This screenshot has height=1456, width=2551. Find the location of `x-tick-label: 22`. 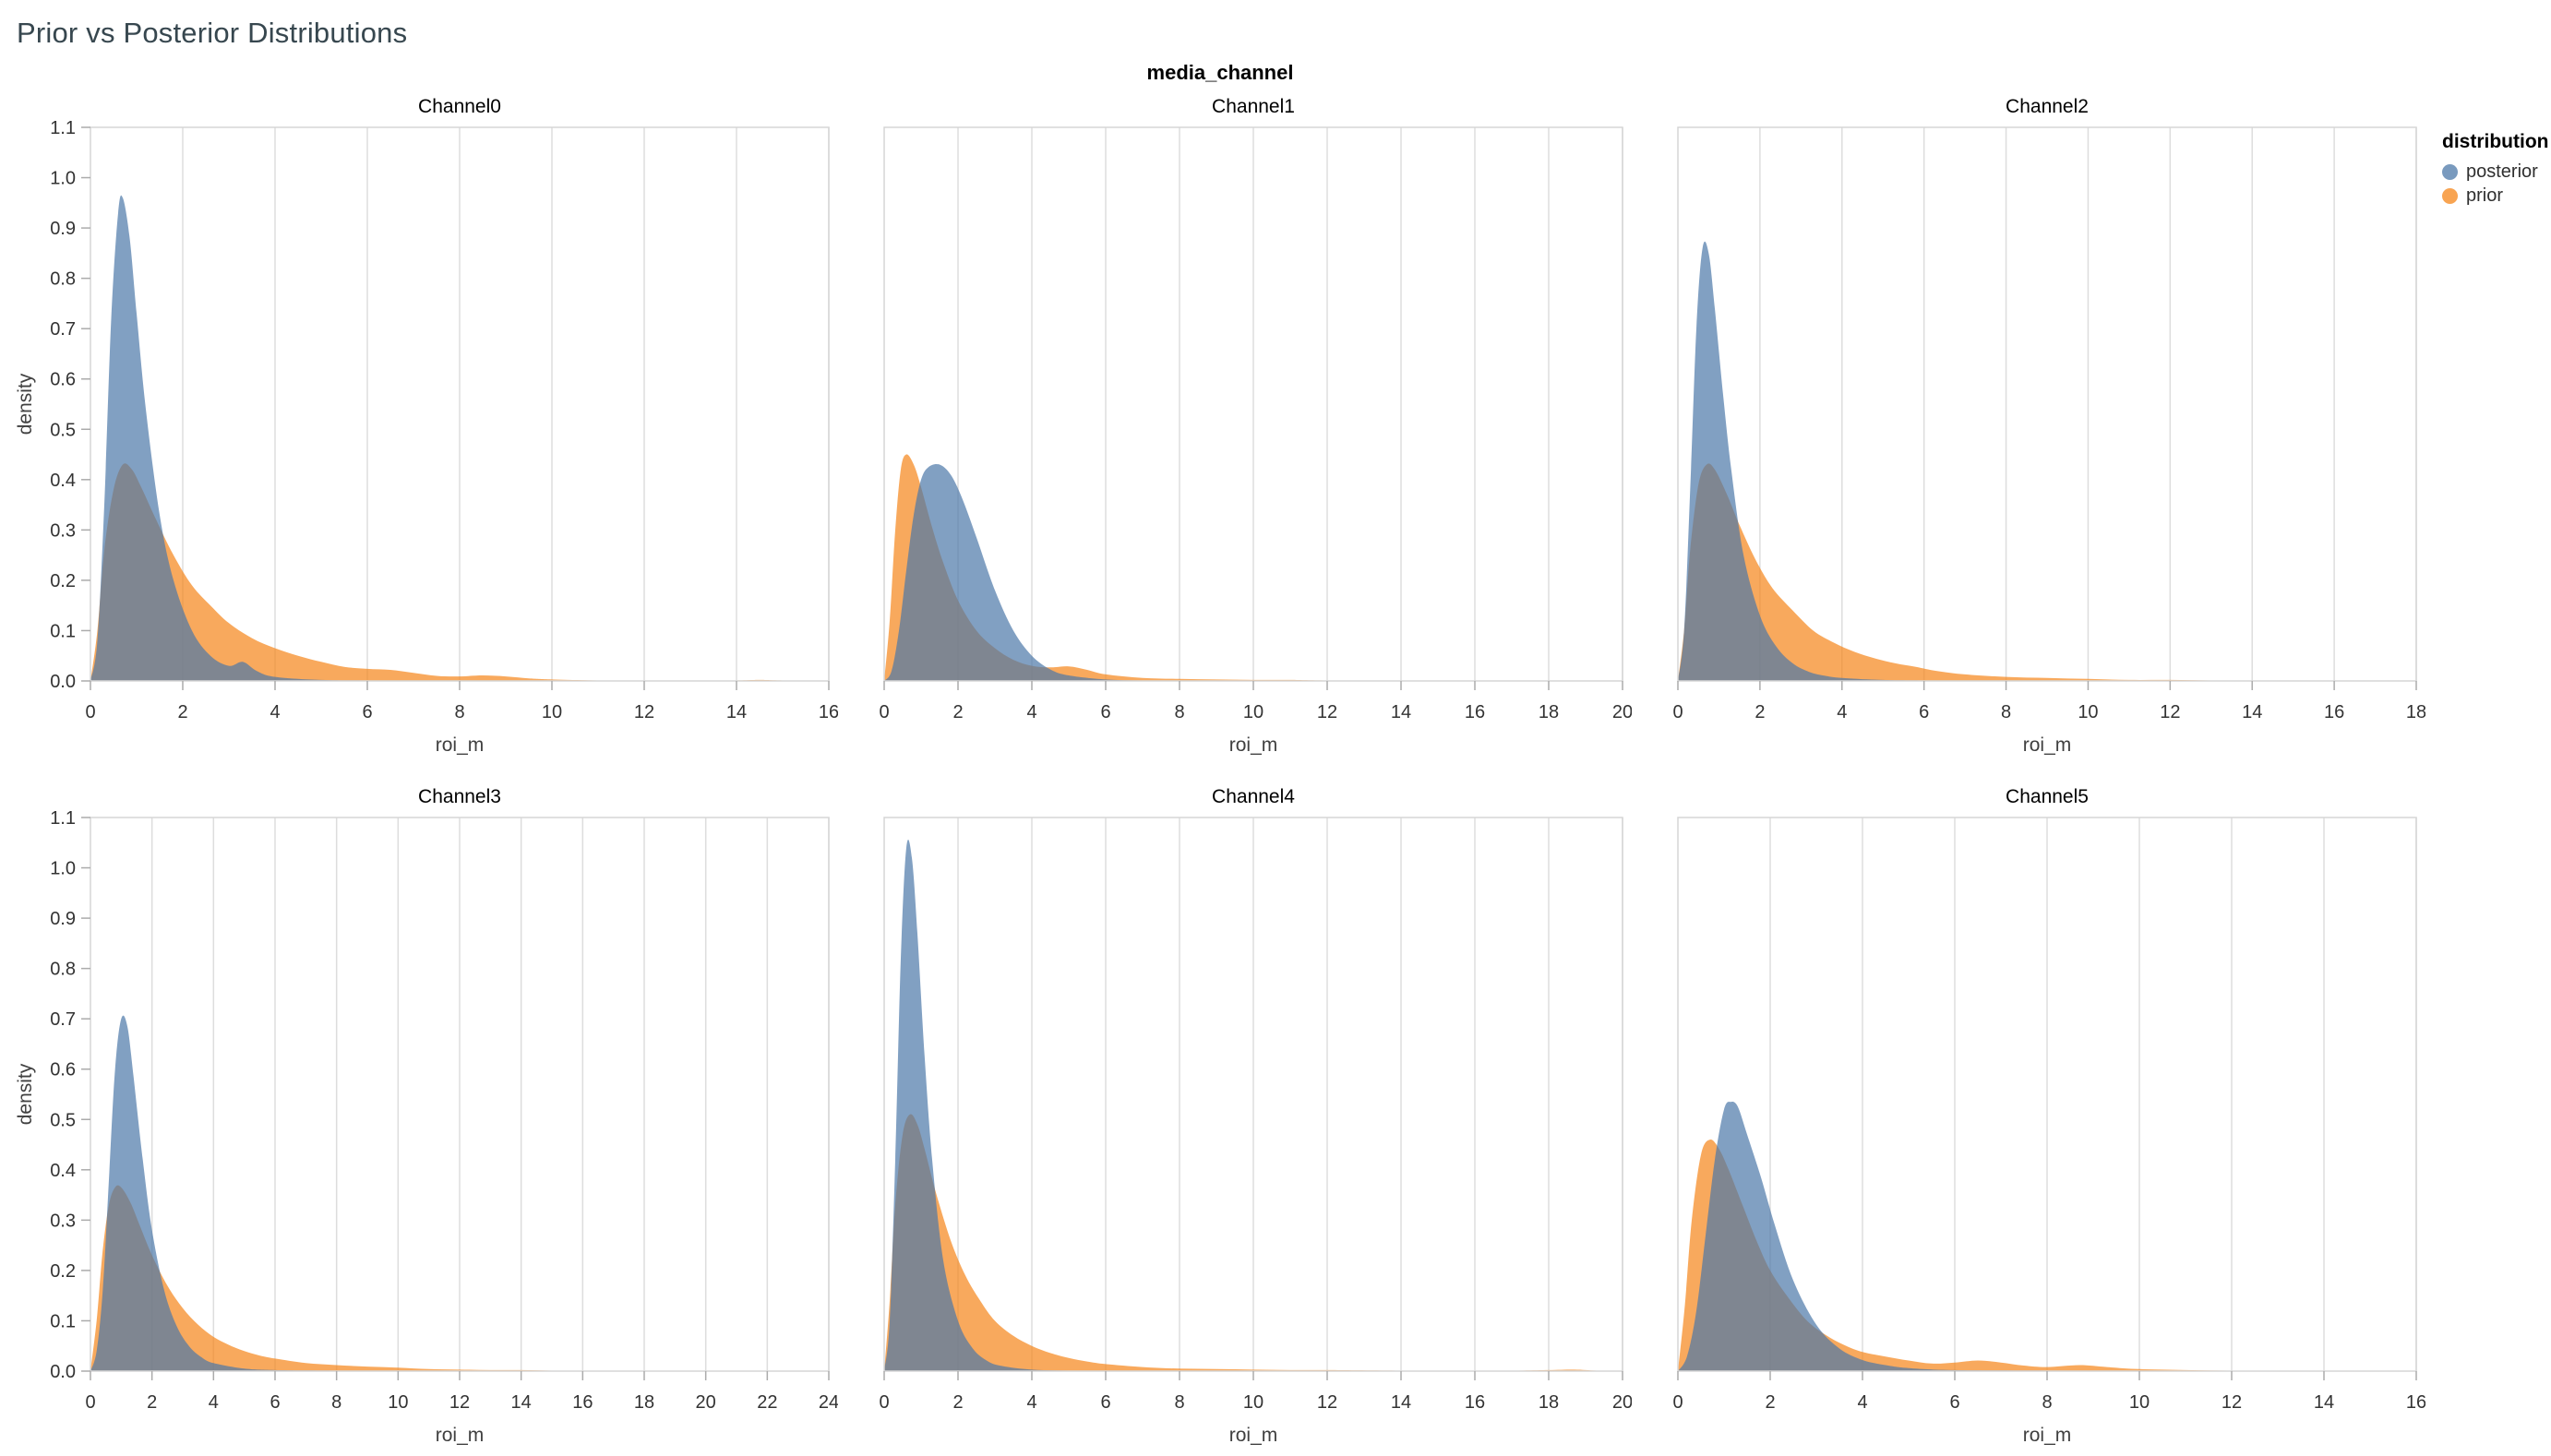

x-tick-label: 22 is located at coordinates (767, 1402).